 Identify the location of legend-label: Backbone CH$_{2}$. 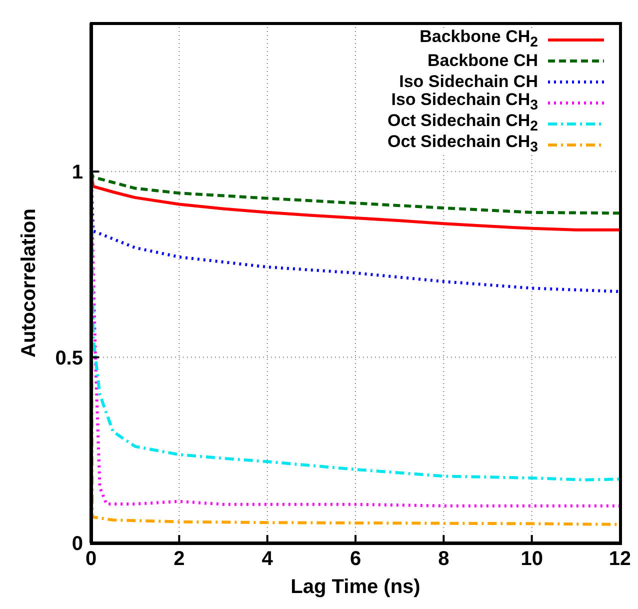
(479, 39).